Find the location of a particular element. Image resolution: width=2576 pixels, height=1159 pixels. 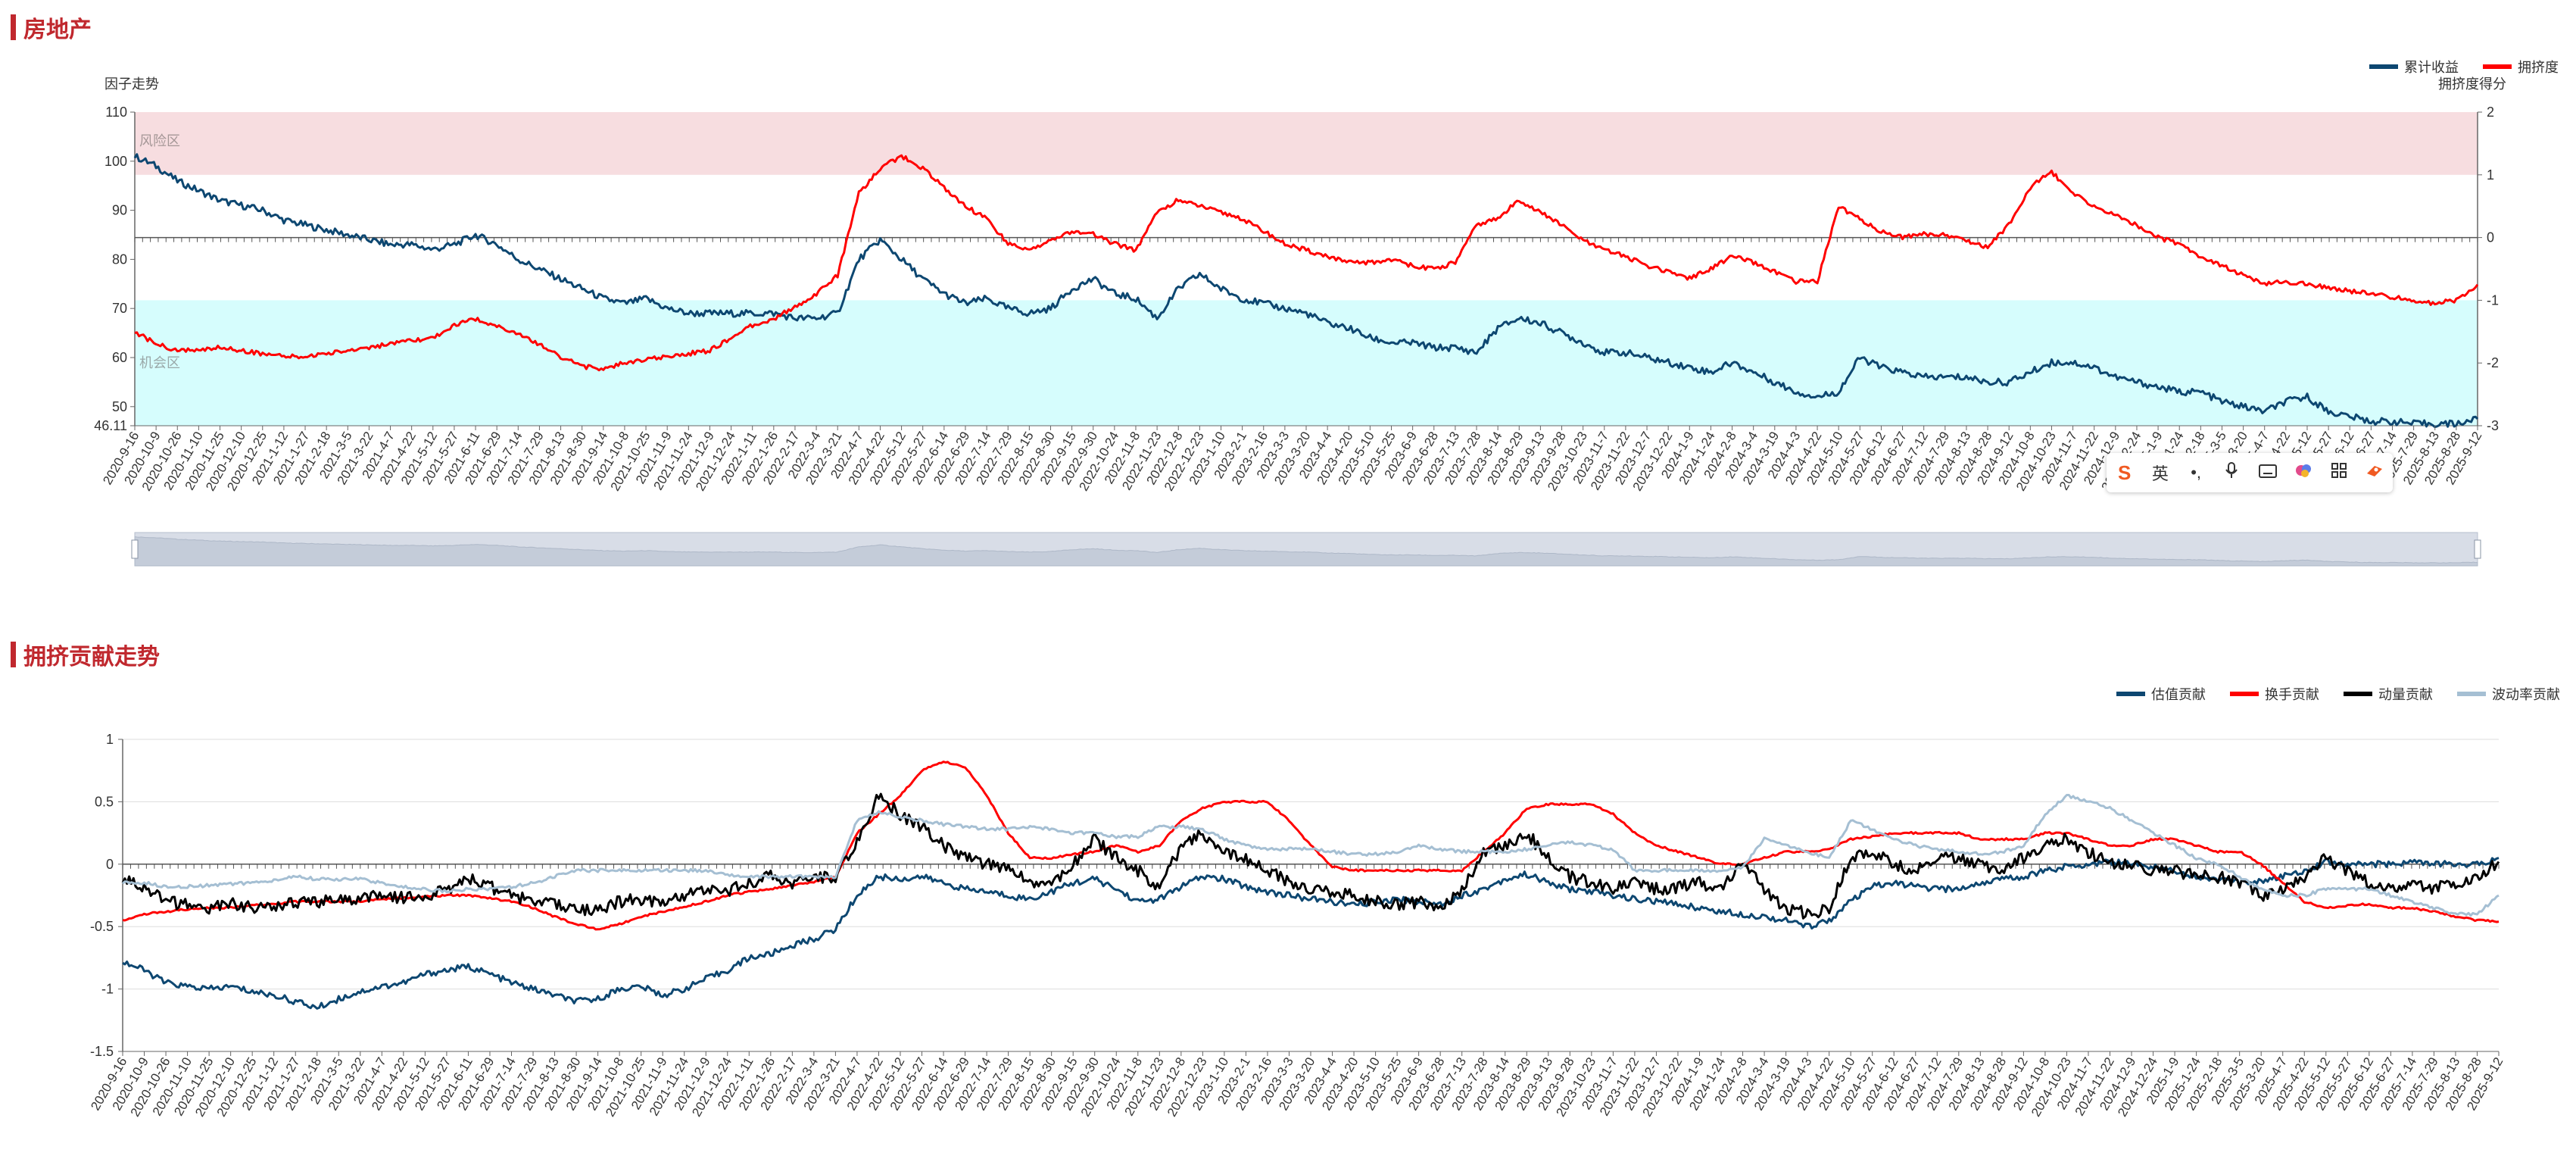

right-axis-title: 拥挤度得分 is located at coordinates (2472, 84).